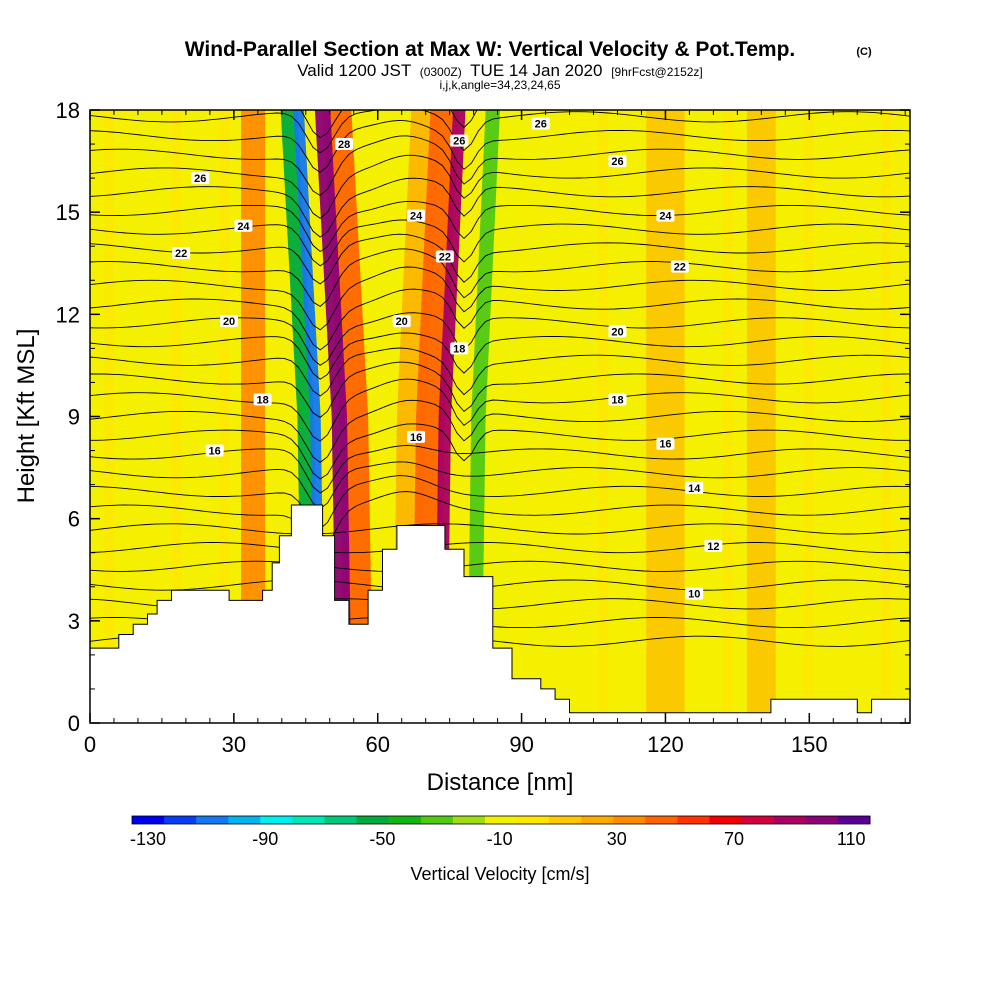  I want to click on x-tick-label: 60, so click(377, 744).